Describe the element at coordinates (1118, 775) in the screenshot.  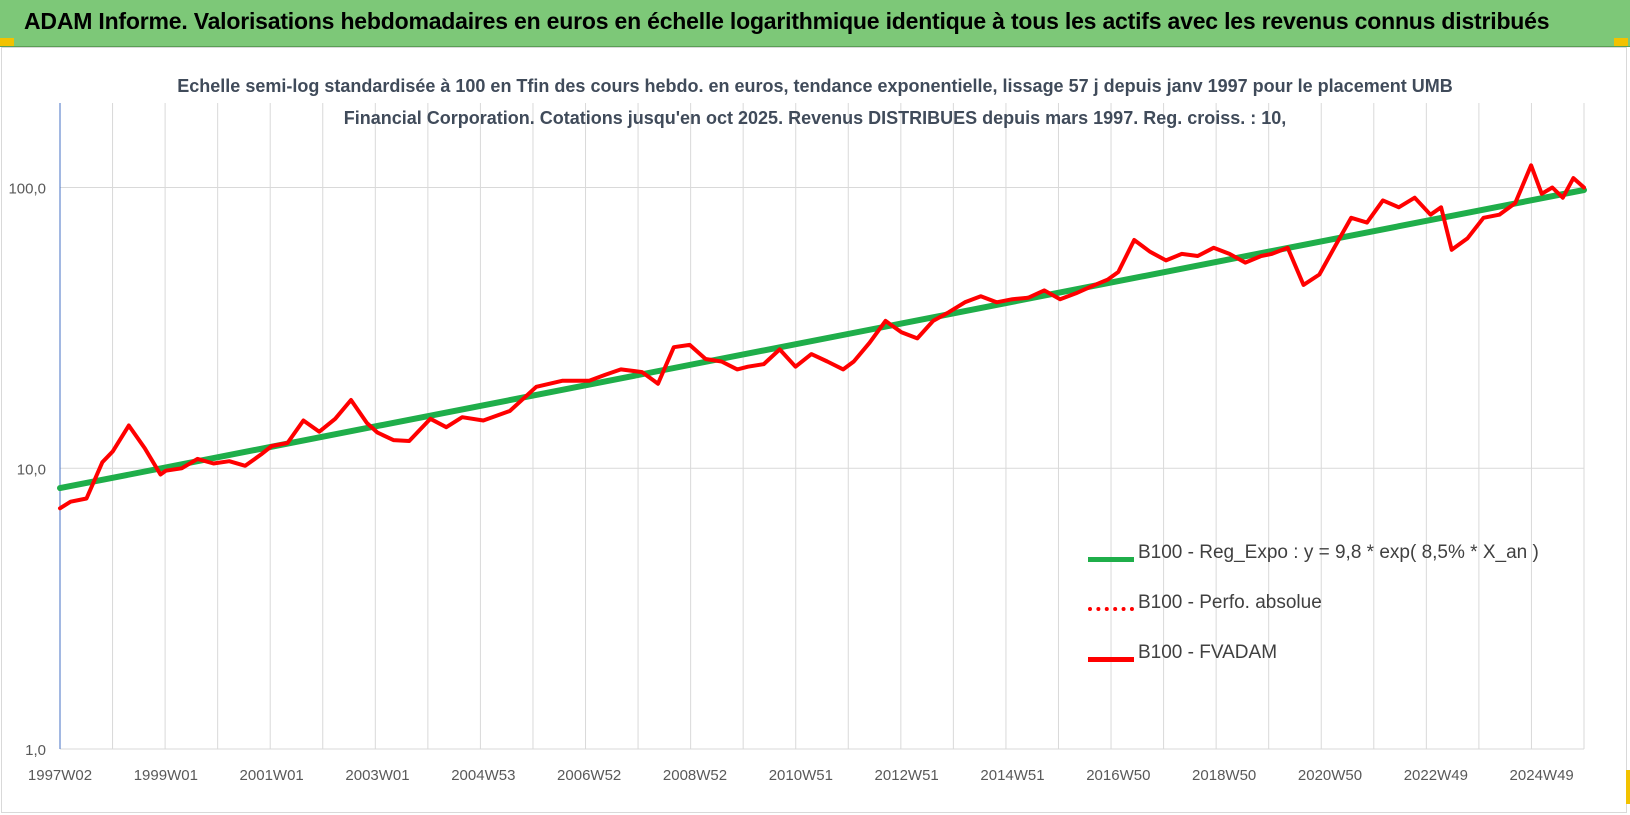
I see `x-tick-label: 2016W50` at that location.